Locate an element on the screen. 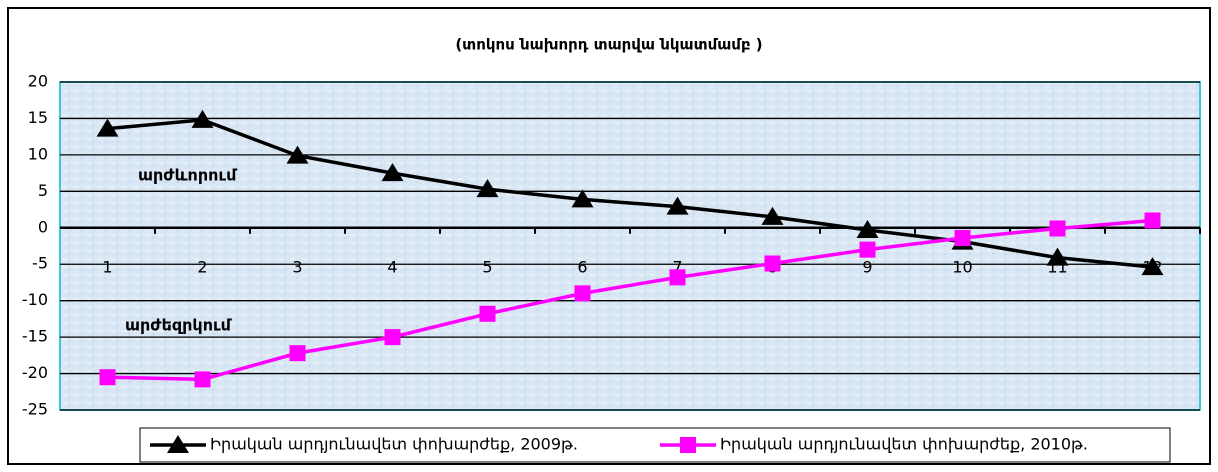  x-tick-label: 5 is located at coordinates (487, 266).